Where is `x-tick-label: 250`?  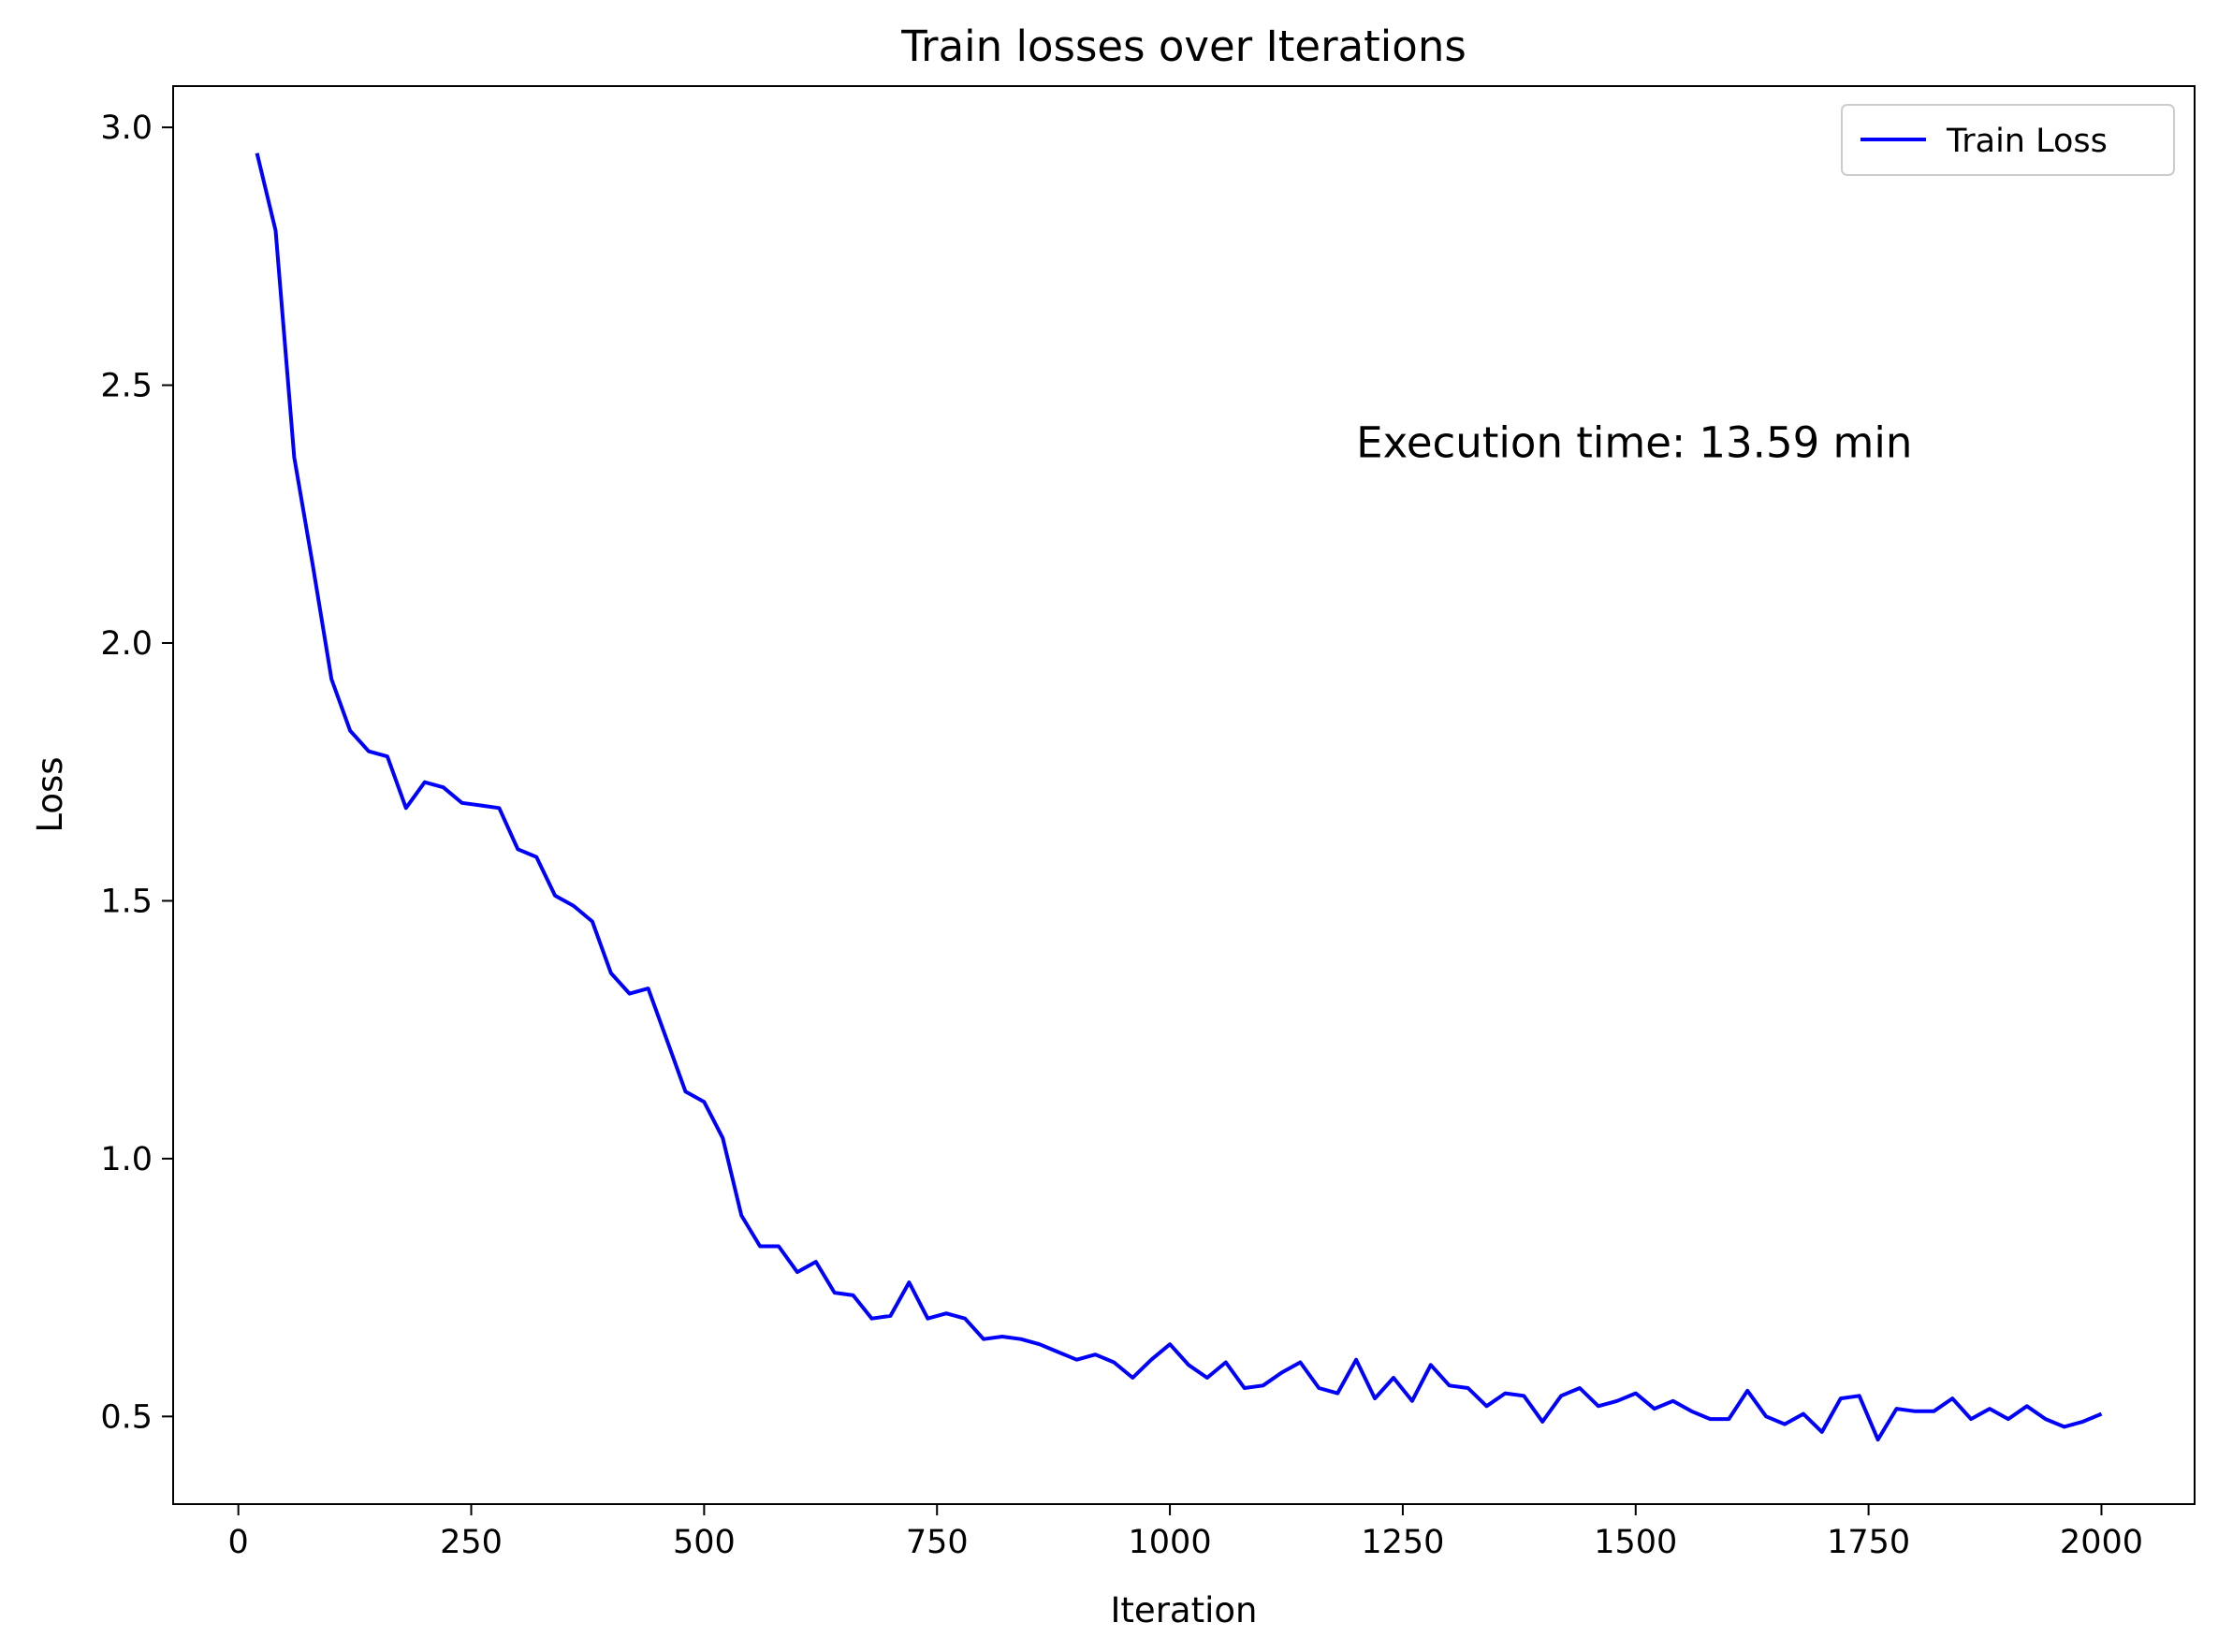 x-tick-label: 250 is located at coordinates (472, 1543).